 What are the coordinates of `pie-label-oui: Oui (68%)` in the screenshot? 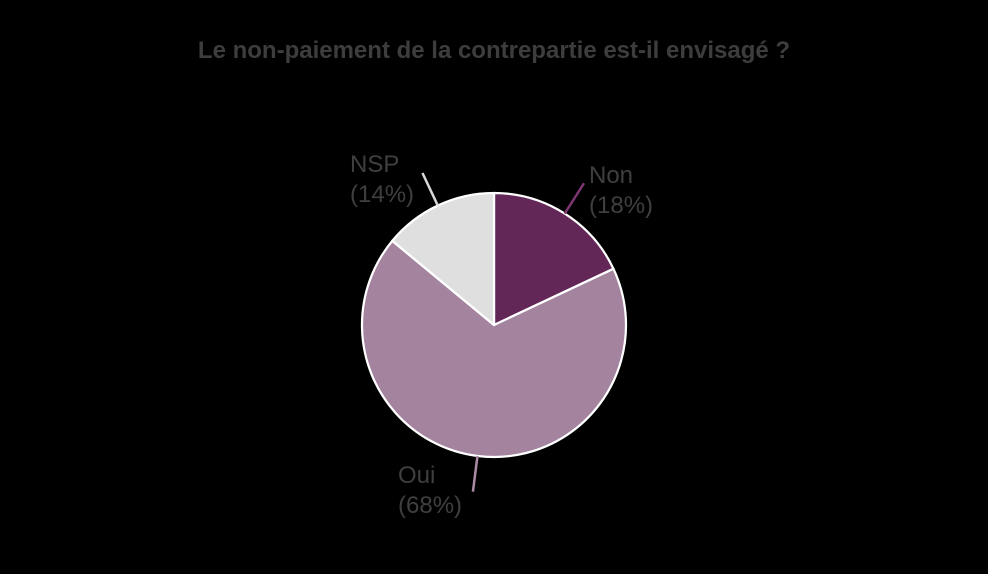 It's located at (430, 491).